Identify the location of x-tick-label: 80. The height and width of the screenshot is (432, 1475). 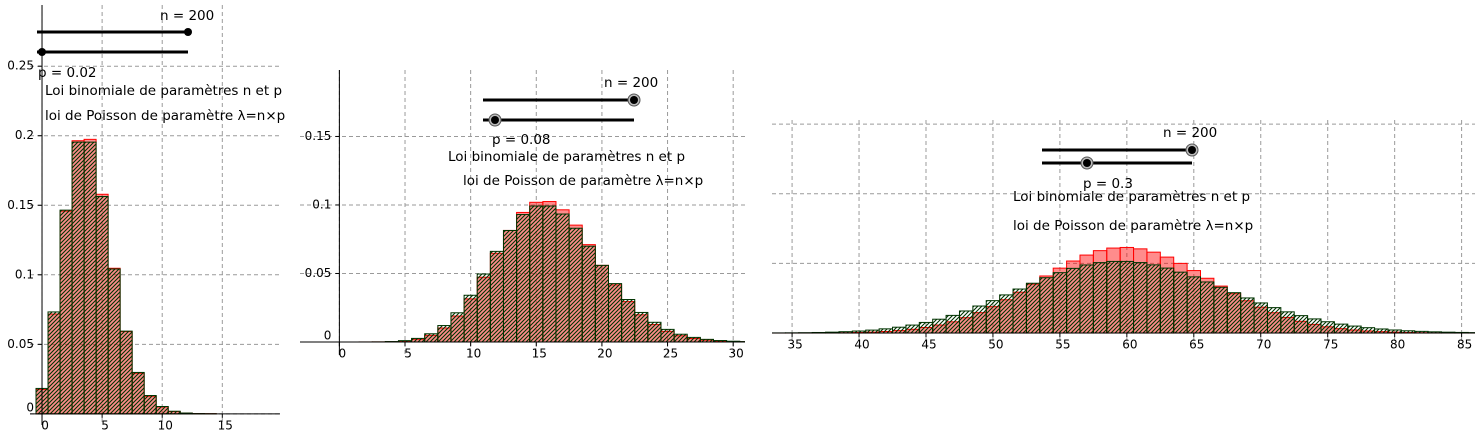
(1397, 345).